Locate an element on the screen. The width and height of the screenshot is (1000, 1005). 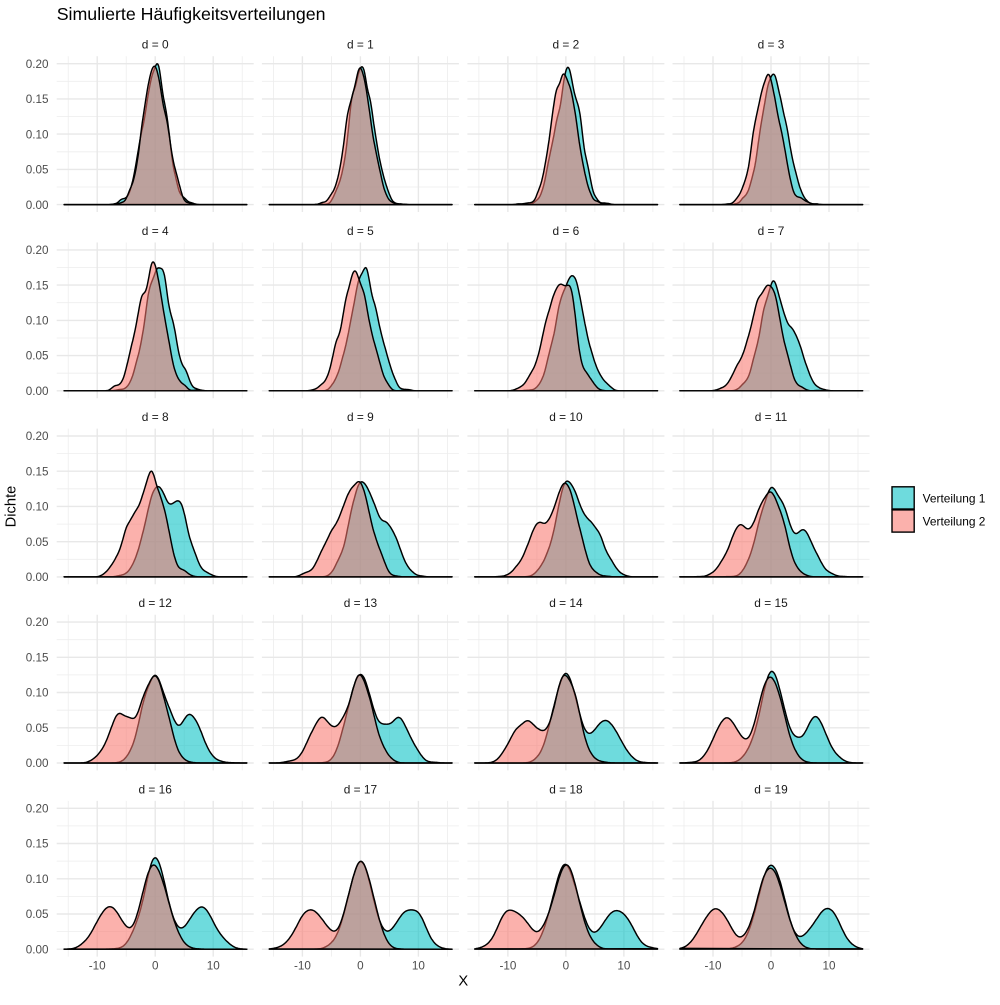
svg-text: X is located at coordinates (463, 982).